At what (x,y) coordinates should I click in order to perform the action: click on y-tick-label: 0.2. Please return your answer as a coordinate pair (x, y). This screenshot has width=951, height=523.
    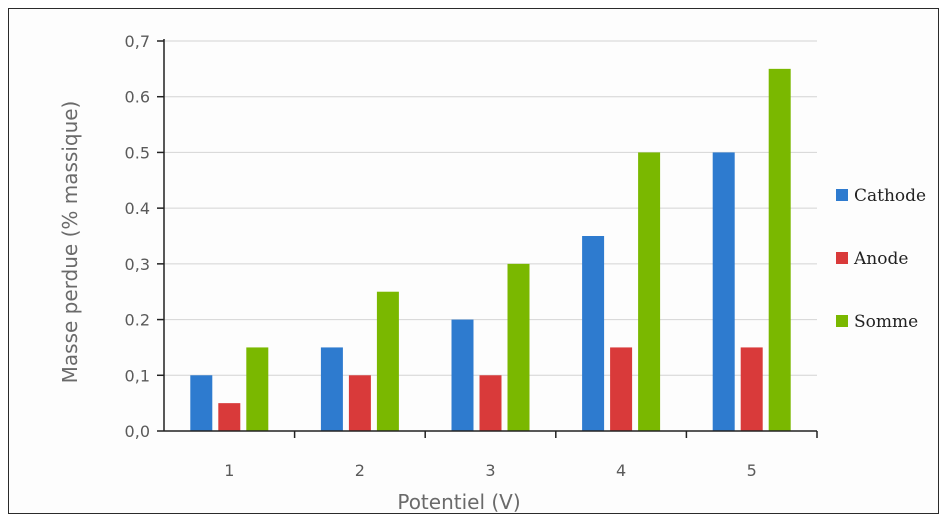
    Looking at the image, I should click on (137, 320).